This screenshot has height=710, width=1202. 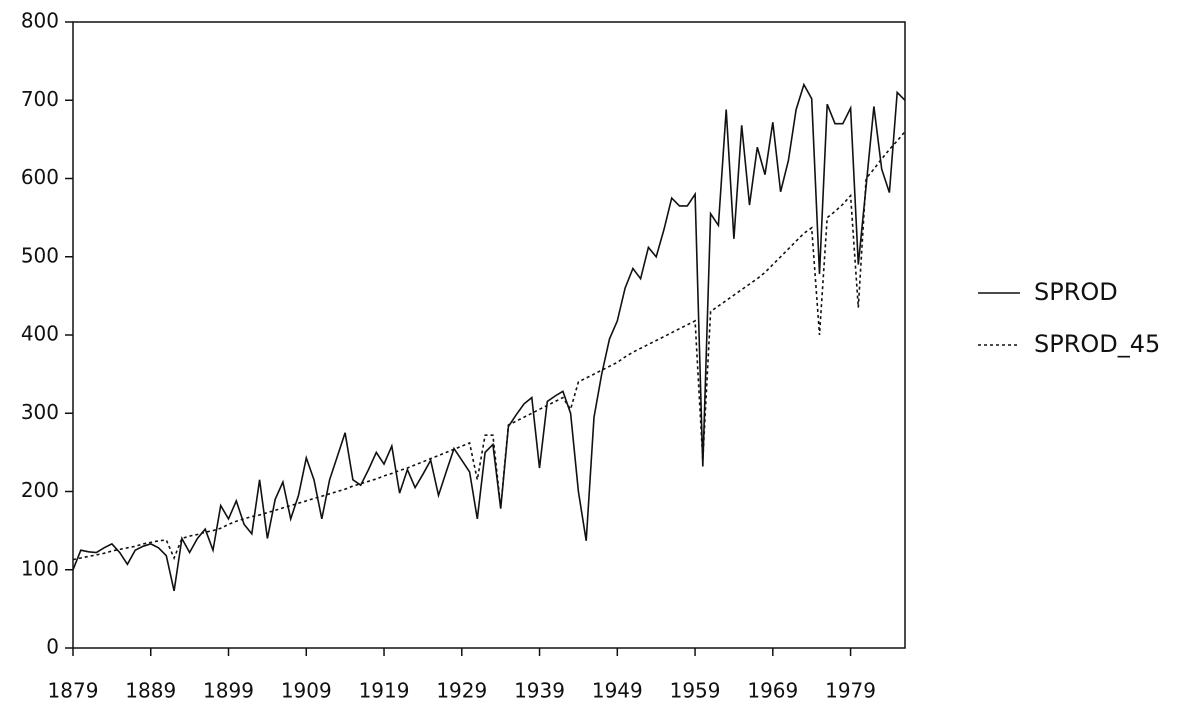 What do you see at coordinates (40, 21) in the screenshot?
I see `y-tick-label: 800` at bounding box center [40, 21].